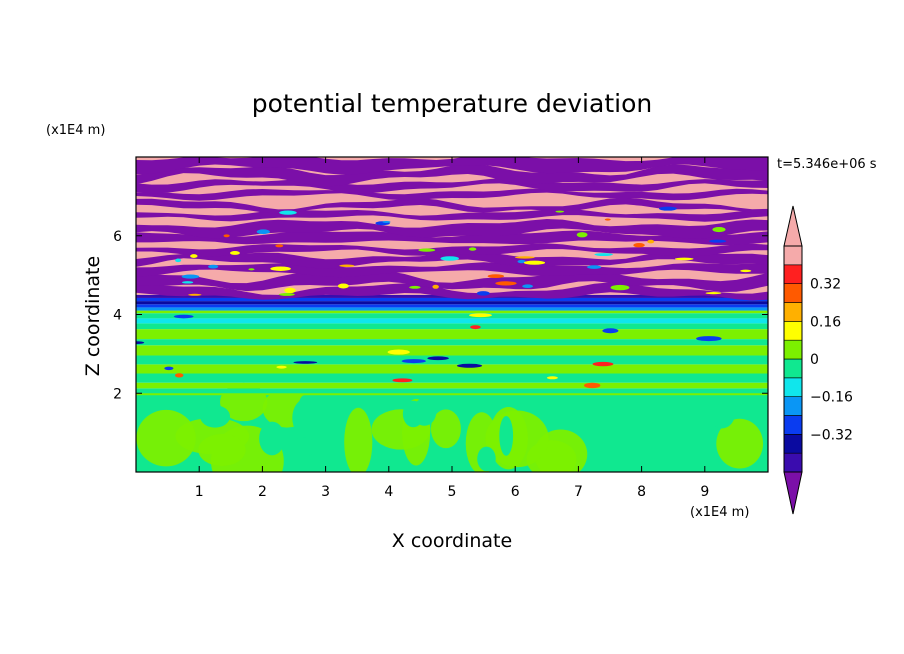  Describe the element at coordinates (719, 512) in the screenshot. I see `x-unit-label: (x1E4 m)` at that location.